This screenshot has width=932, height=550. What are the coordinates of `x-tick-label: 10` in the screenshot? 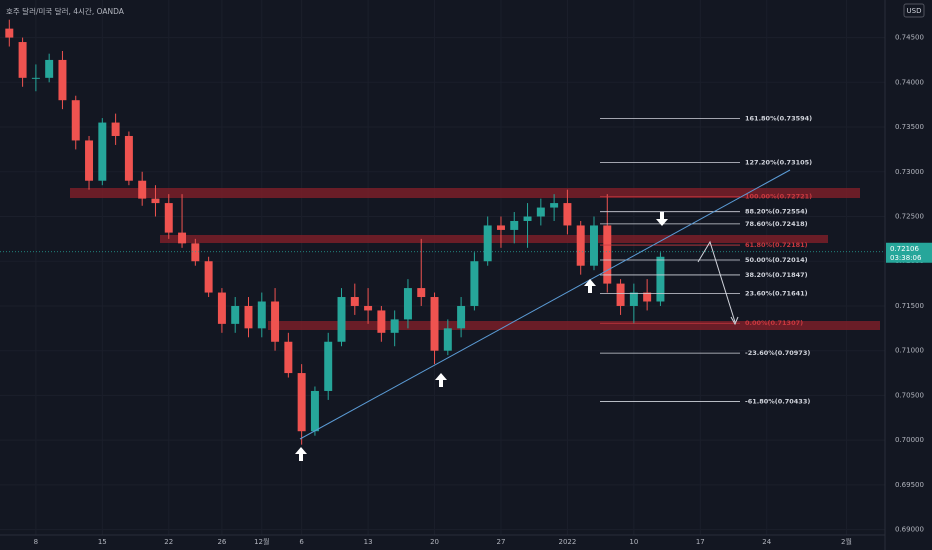 It's located at (633, 542).